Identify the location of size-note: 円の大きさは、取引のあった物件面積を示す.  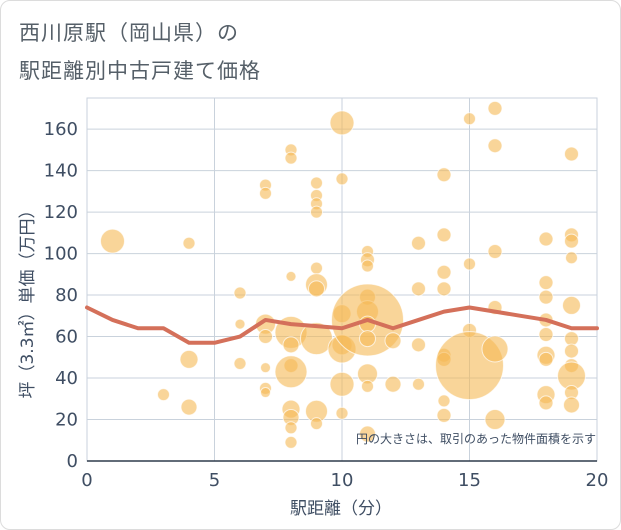
(476, 438).